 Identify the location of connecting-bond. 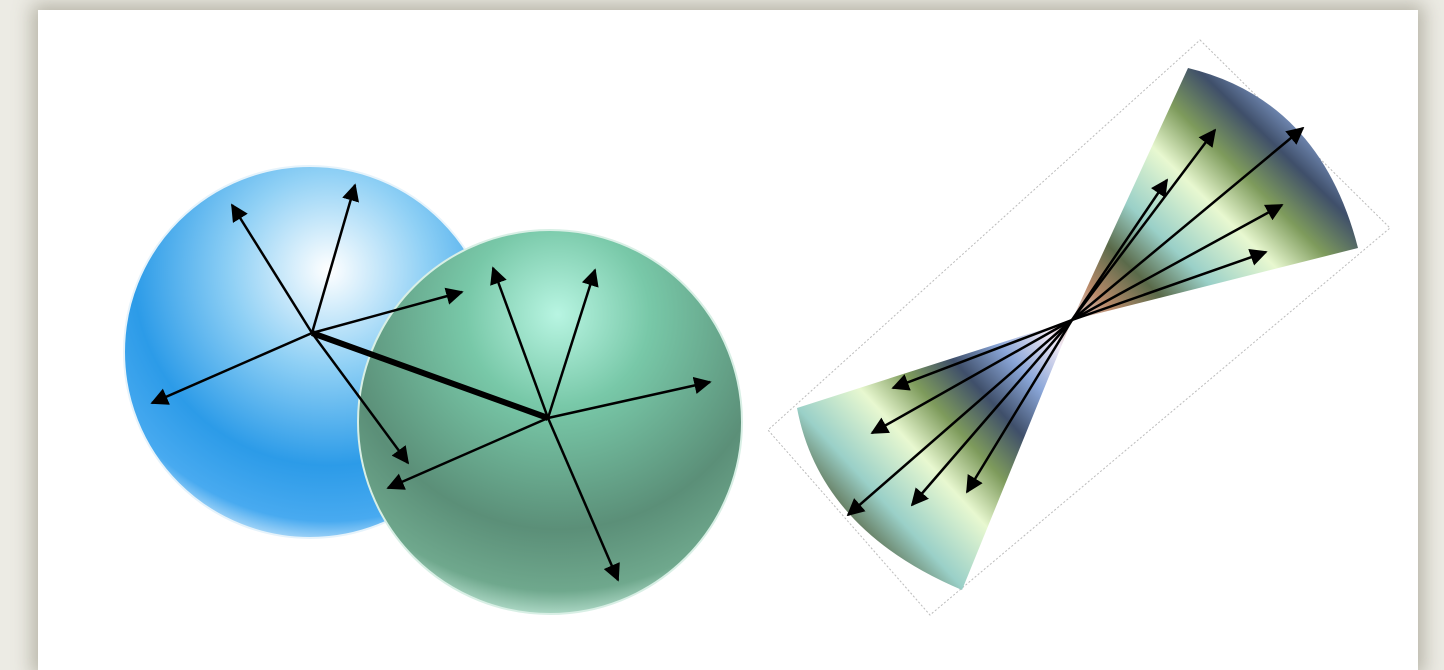
(430, 375).